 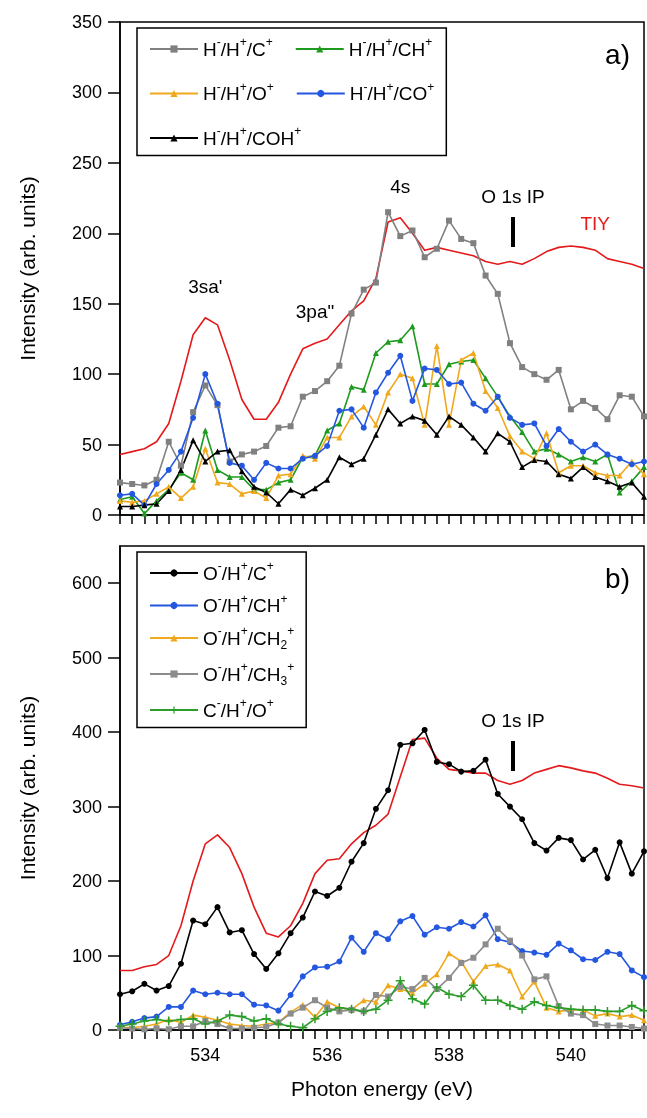 What do you see at coordinates (252, 136) in the screenshot?
I see `legend-label: H-/H+/COH+` at bounding box center [252, 136].